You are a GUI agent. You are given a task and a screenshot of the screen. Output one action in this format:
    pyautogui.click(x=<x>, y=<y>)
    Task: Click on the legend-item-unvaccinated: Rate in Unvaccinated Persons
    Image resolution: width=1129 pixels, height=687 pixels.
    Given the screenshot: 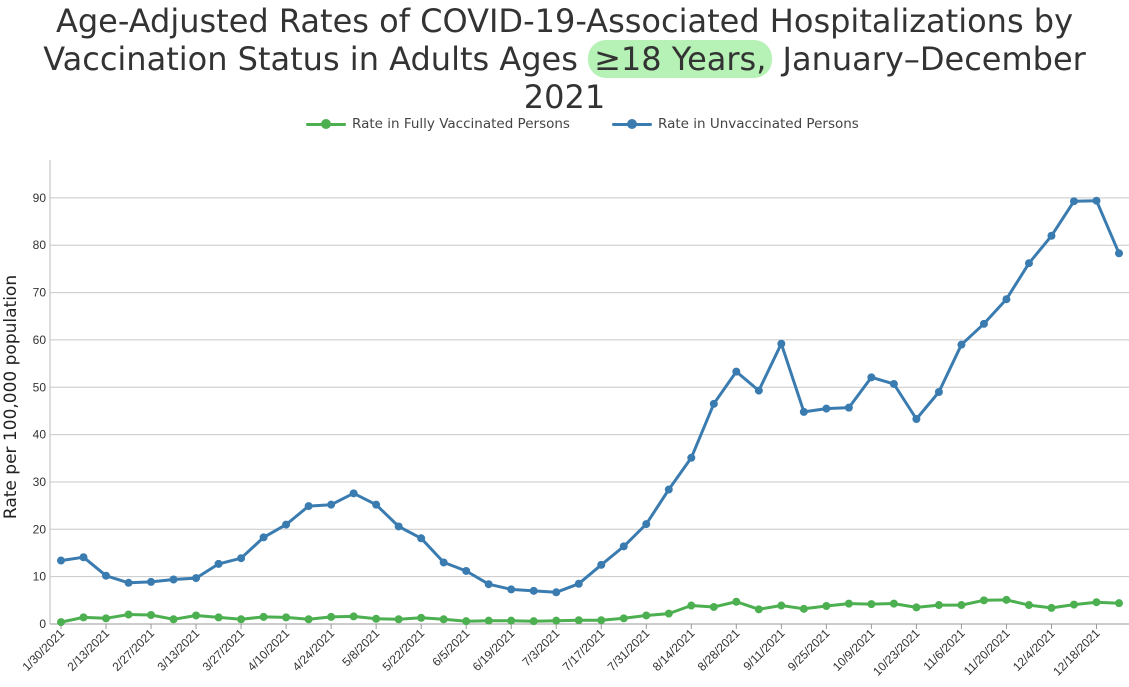 What is the action you would take?
    pyautogui.click(x=735, y=124)
    